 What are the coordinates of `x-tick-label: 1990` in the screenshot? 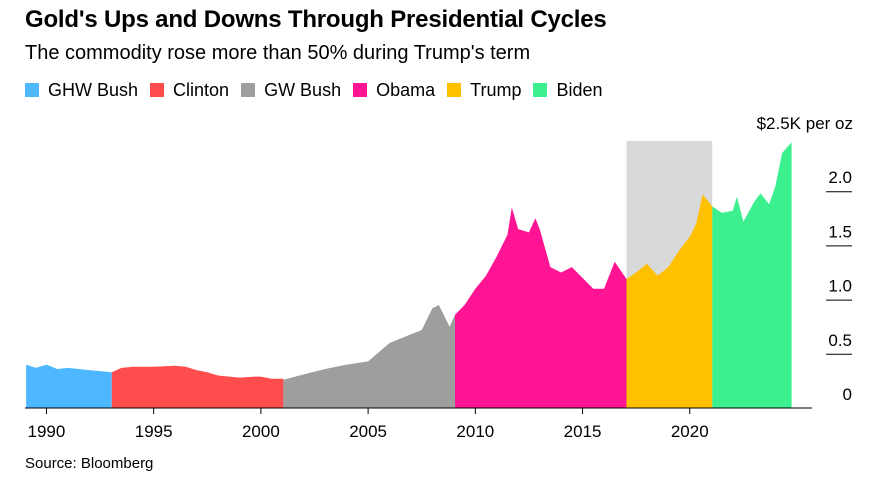 It's located at (47, 431).